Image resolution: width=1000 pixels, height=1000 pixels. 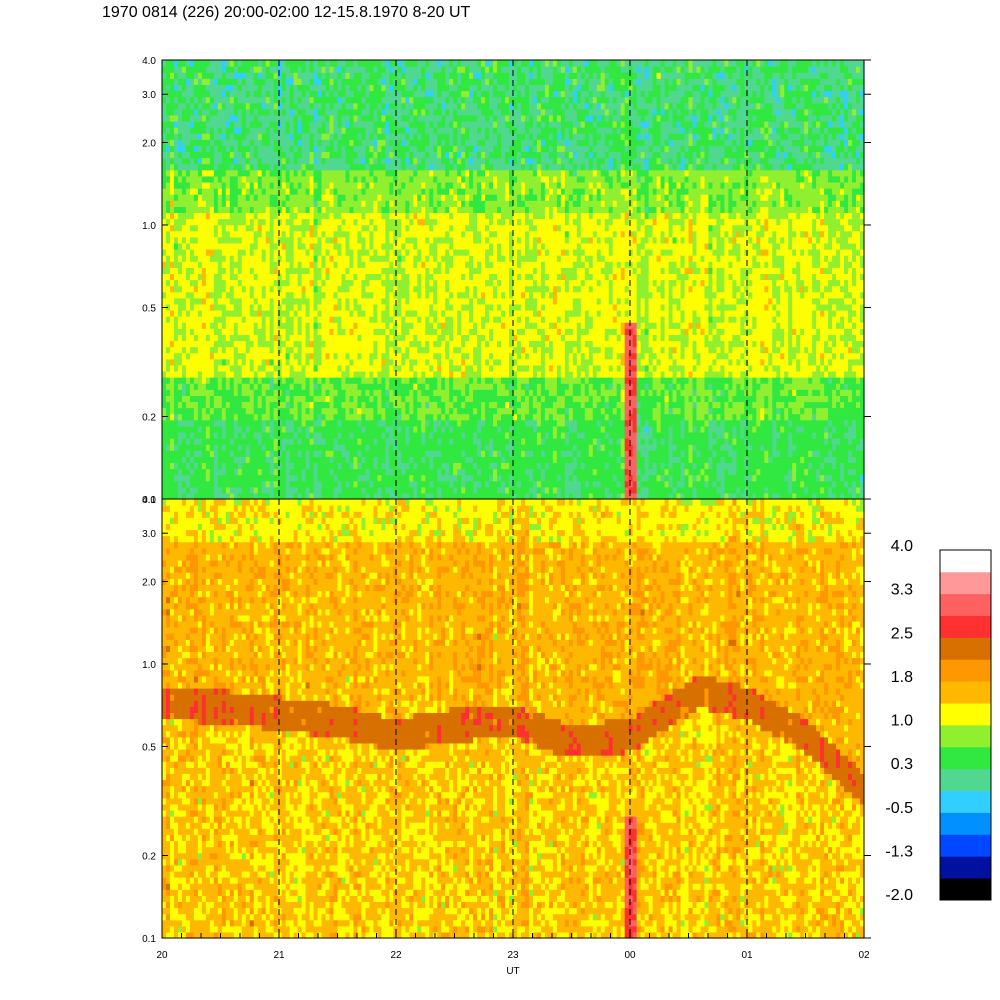 What do you see at coordinates (899, 851) in the screenshot?
I see `colorbar-label: -1.3` at bounding box center [899, 851].